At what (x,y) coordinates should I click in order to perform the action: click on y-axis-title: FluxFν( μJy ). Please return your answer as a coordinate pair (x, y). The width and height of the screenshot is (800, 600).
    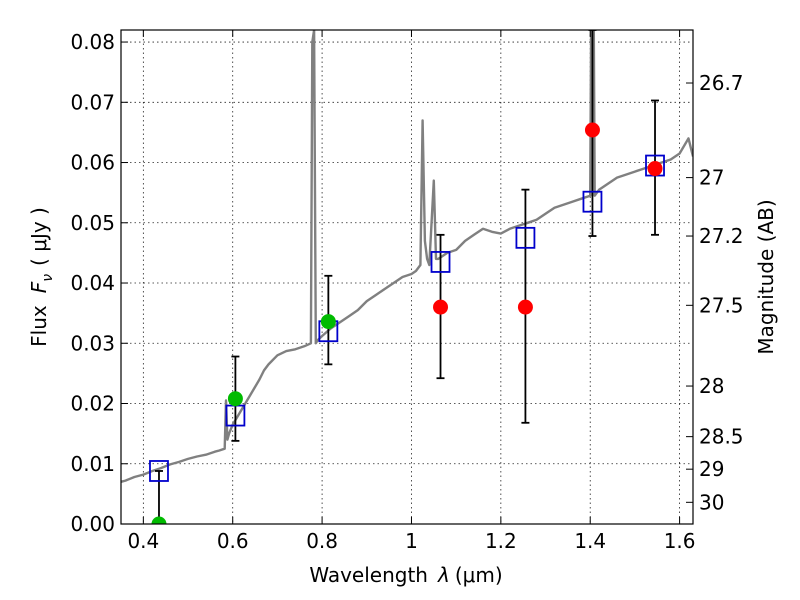
    Looking at the image, I should click on (41, 277).